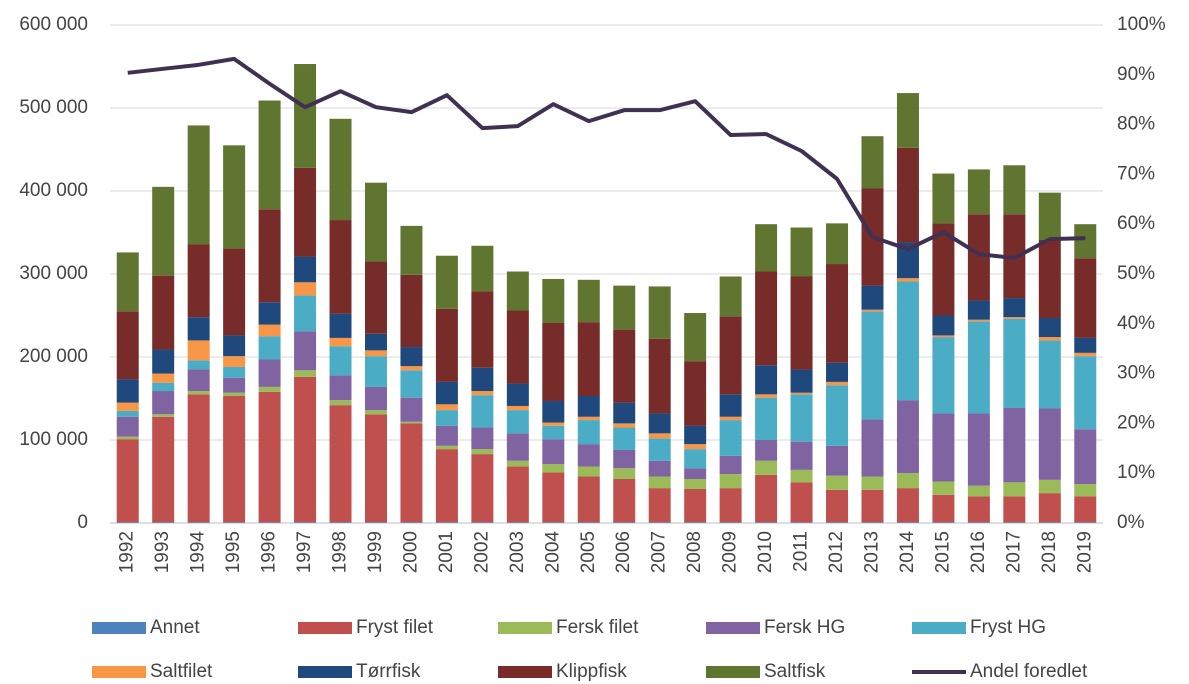  I want to click on x-tick-label: 1997, so click(304, 552).